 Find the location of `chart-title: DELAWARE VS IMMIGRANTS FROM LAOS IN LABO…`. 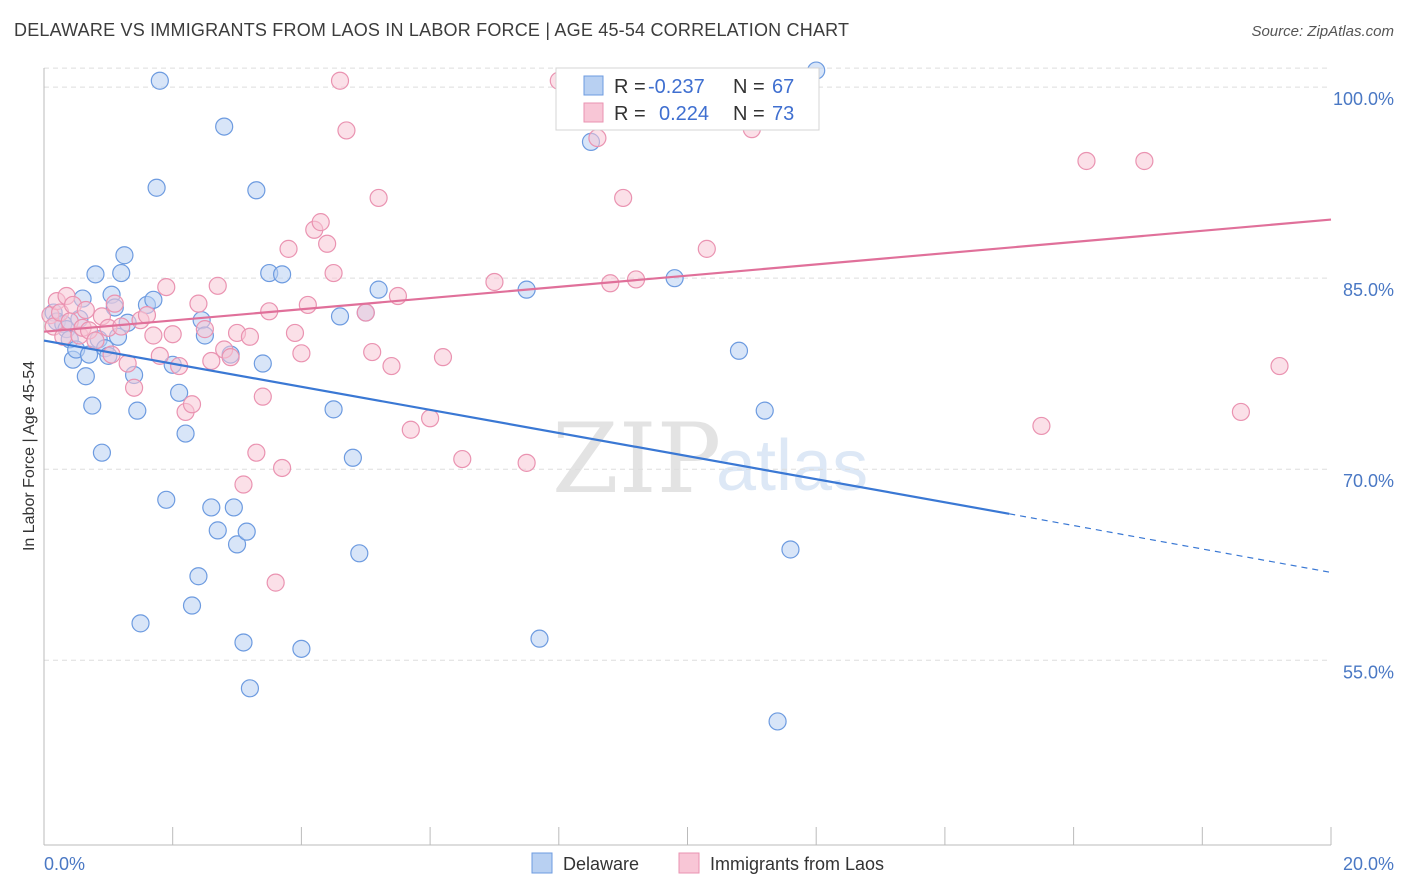

chart-title: DELAWARE VS IMMIGRANTS FROM LAOS IN LABO… is located at coordinates (432, 30).